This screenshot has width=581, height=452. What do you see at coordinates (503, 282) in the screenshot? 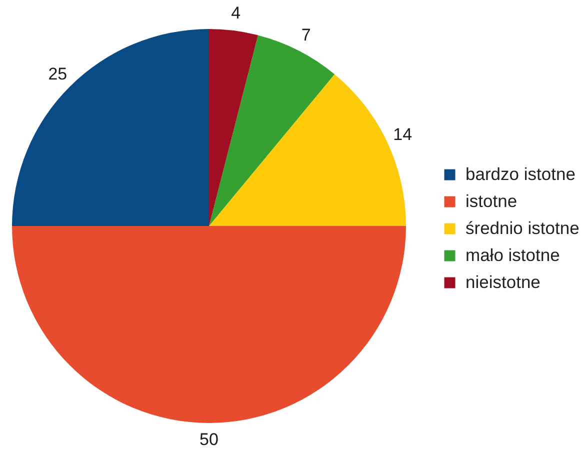
I see `legend-label: nieistotne` at bounding box center [503, 282].